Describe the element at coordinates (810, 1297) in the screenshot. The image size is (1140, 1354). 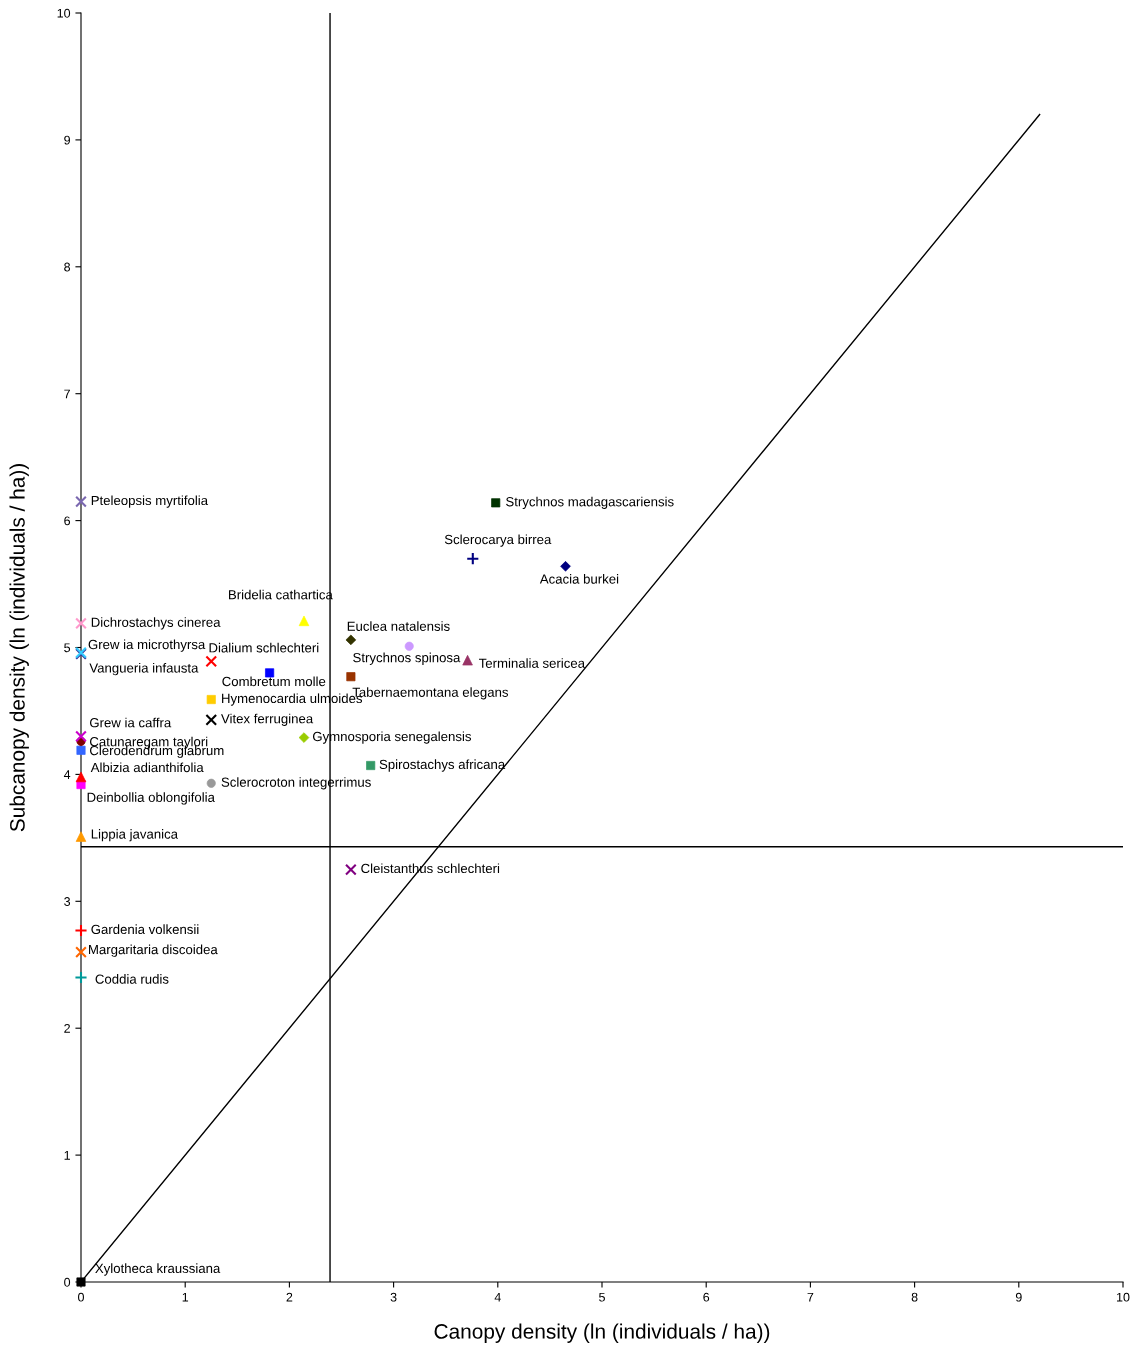
I see `x-tick-label: 7` at that location.